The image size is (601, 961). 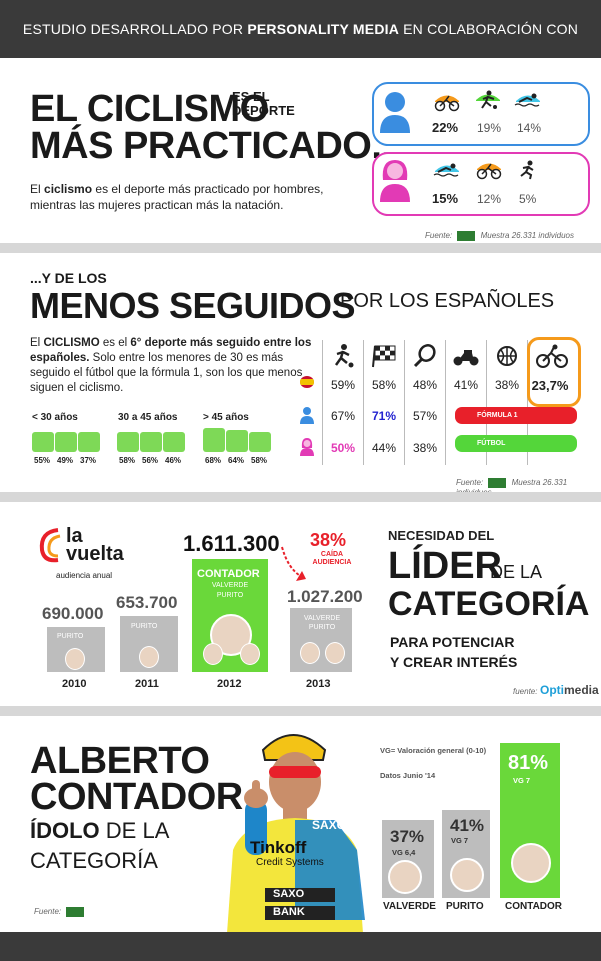 What do you see at coordinates (404, 852) in the screenshot?
I see `rider-vg: VG 6,4` at bounding box center [404, 852].